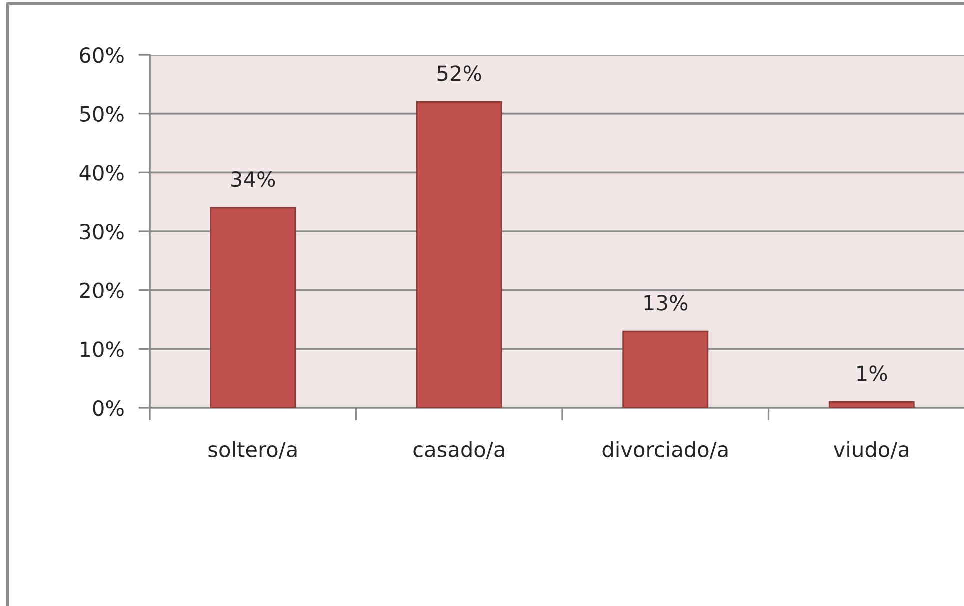 The width and height of the screenshot is (964, 606). What do you see at coordinates (873, 374) in the screenshot?
I see `data-label: 1%` at bounding box center [873, 374].